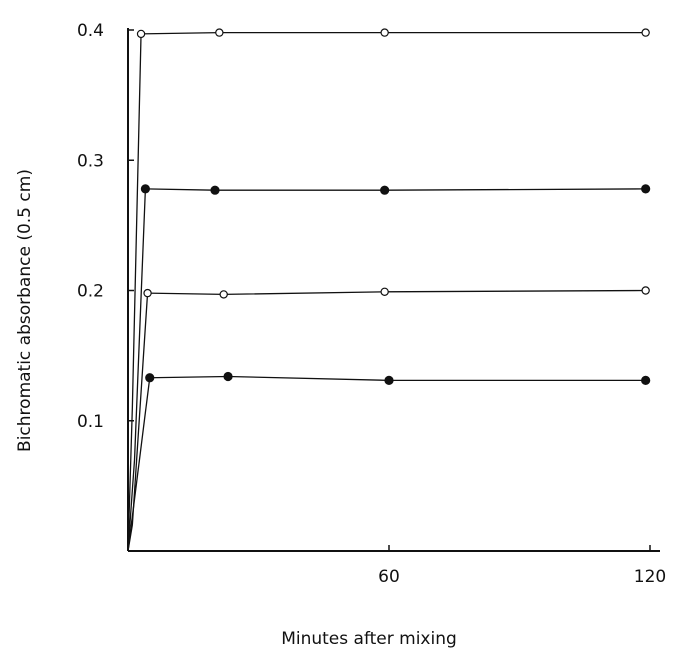 The height and width of the screenshot is (651, 684). What do you see at coordinates (389, 577) in the screenshot?
I see `x-tick-label: 60` at bounding box center [389, 577].